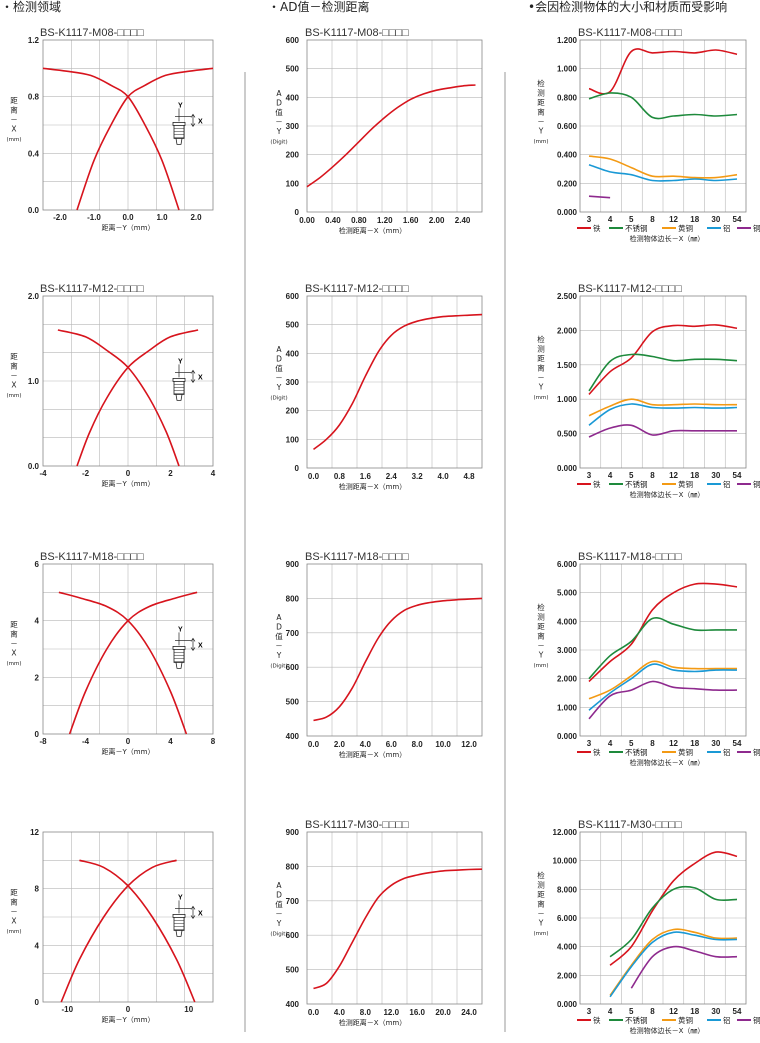 This screenshot has width=760, height=1043. I want to click on header-material-effect: •会因检测物体的大小和材质而受影响, so click(627, 7).